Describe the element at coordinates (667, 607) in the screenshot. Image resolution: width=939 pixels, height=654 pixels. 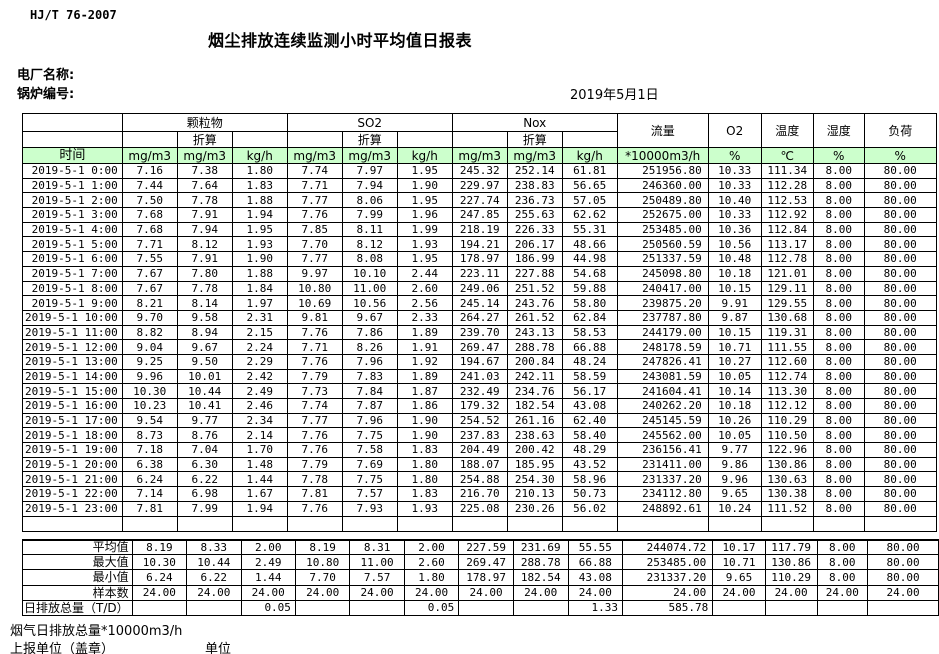
I see `value-cell: 585.78` at that location.